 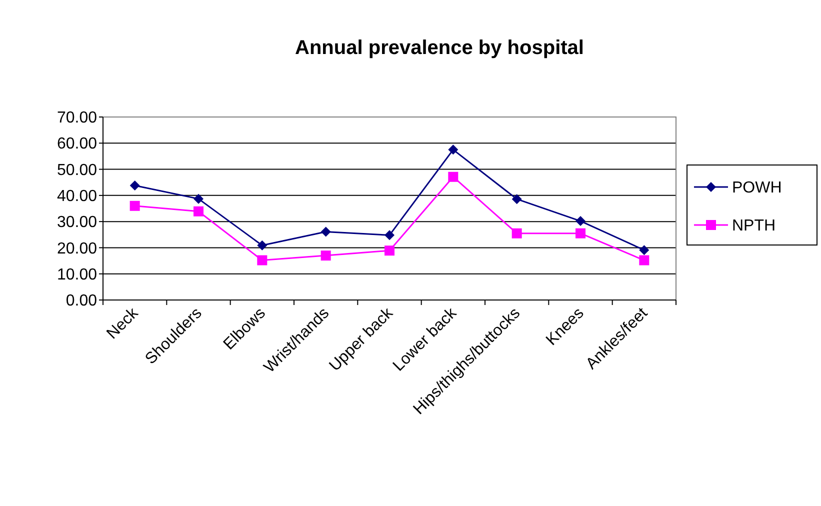 I want to click on legend-label: POWH, so click(x=757, y=188).